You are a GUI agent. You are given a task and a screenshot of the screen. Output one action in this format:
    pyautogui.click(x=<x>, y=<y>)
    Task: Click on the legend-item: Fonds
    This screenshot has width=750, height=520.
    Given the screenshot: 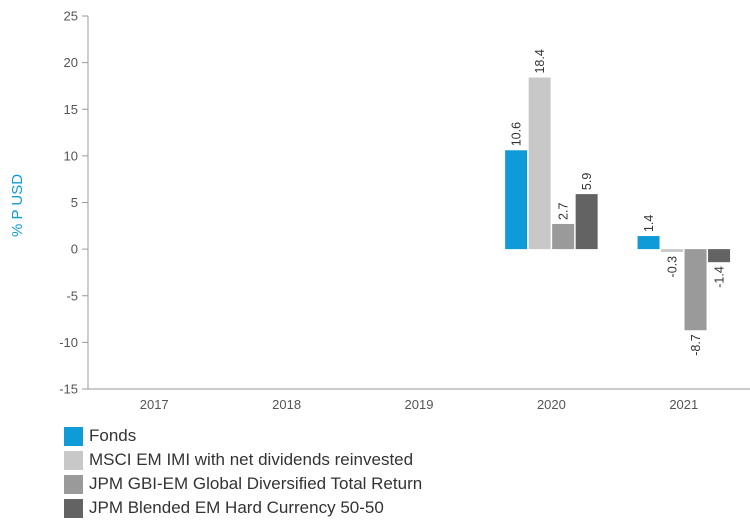 What is the action you would take?
    pyautogui.click(x=243, y=436)
    